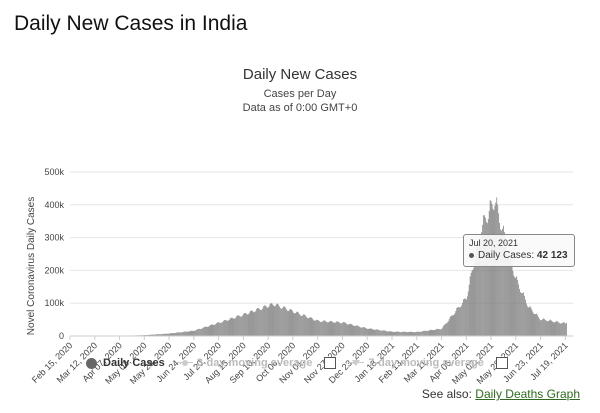 The image size is (600, 413). I want to click on legend-3day-average: 3-day moving average, so click(244, 363).